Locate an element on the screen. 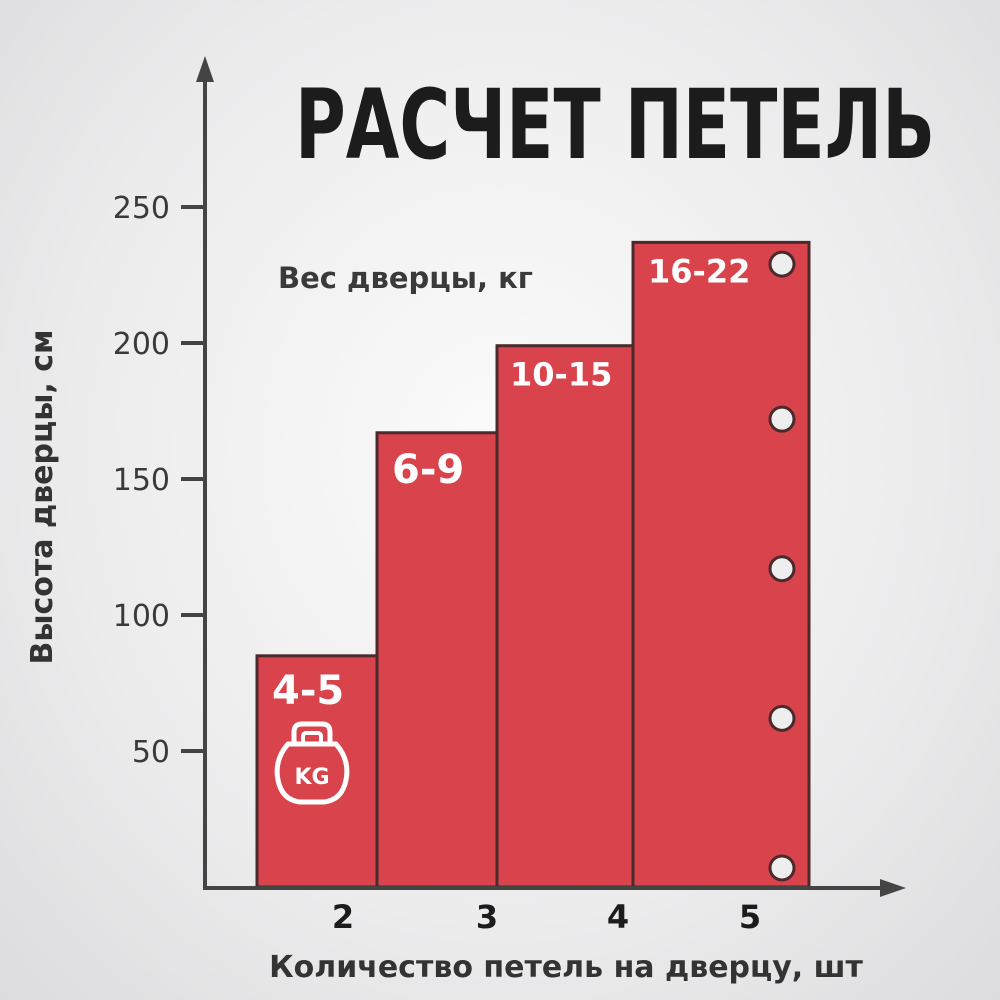  legend-label: Вес дверцы, кг is located at coordinates (405, 278).